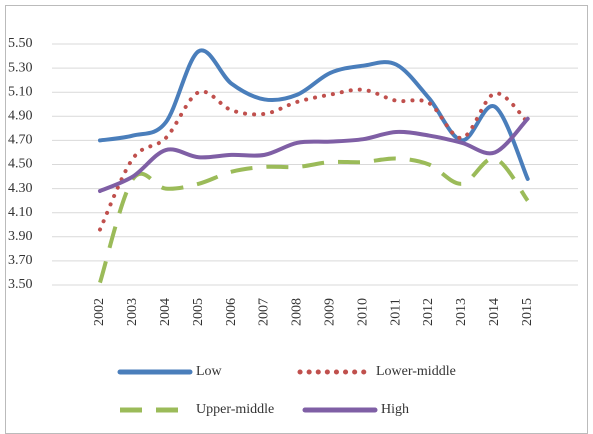  What do you see at coordinates (99, 312) in the screenshot?
I see `x-tick-label: 2002` at bounding box center [99, 312].